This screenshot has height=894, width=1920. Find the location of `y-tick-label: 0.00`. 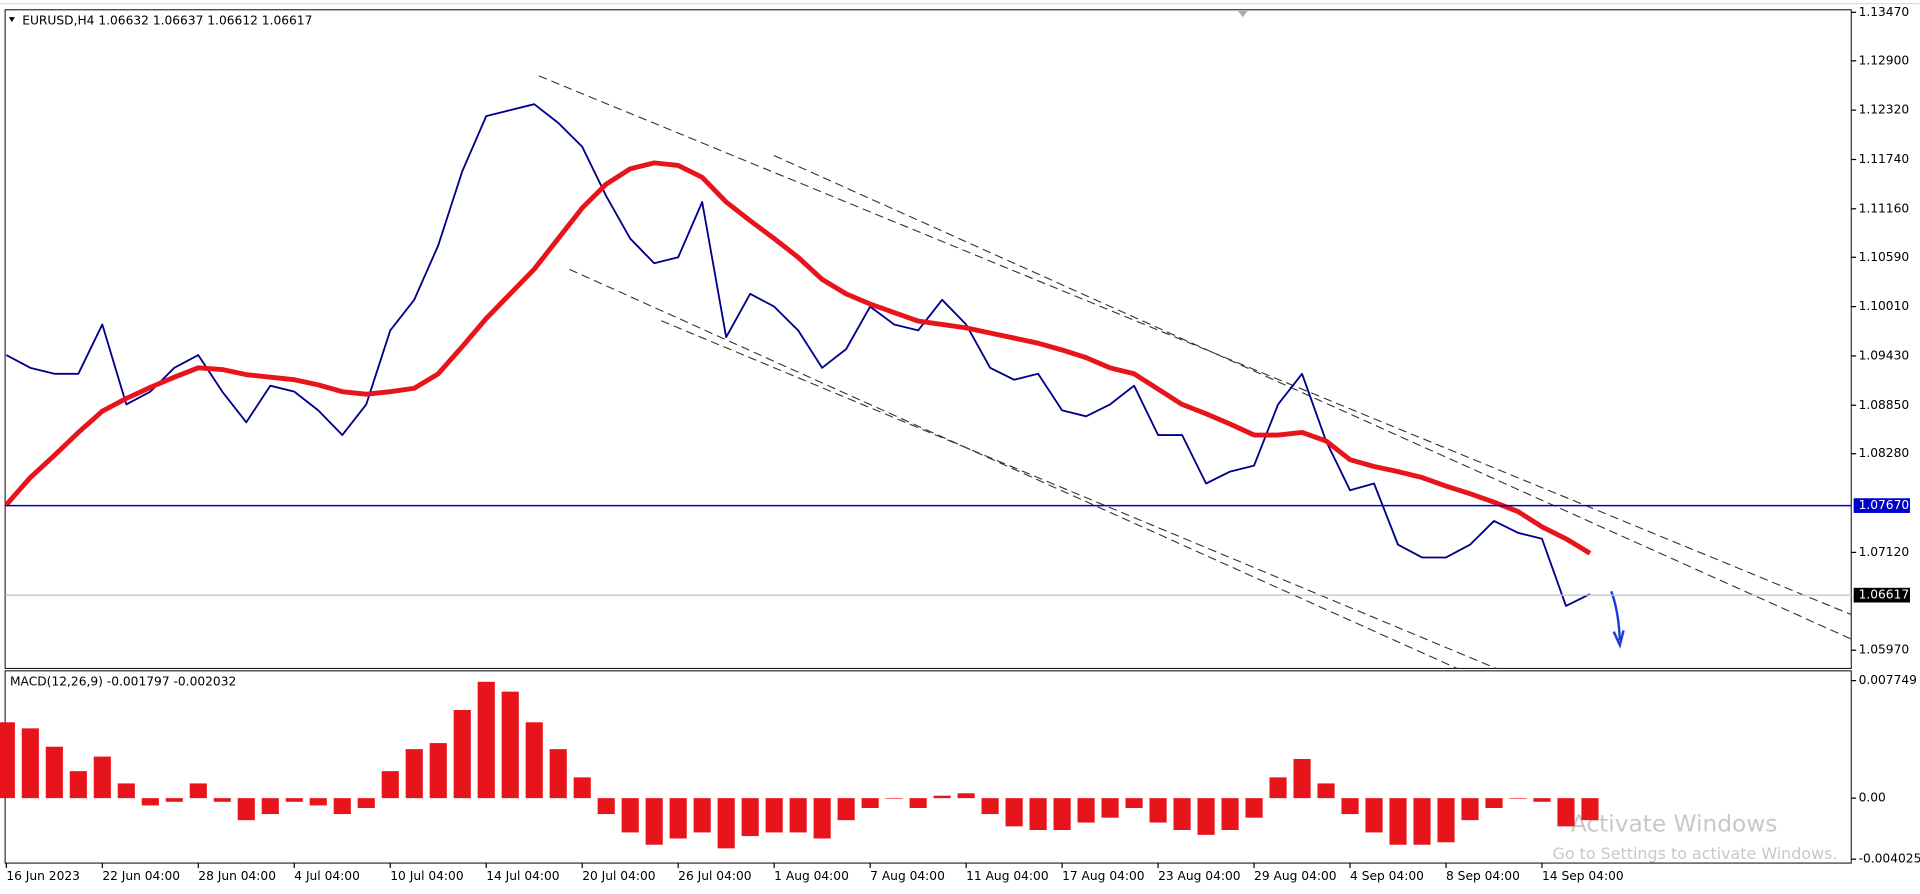

y-tick-label: 0.00 is located at coordinates (1872, 798).